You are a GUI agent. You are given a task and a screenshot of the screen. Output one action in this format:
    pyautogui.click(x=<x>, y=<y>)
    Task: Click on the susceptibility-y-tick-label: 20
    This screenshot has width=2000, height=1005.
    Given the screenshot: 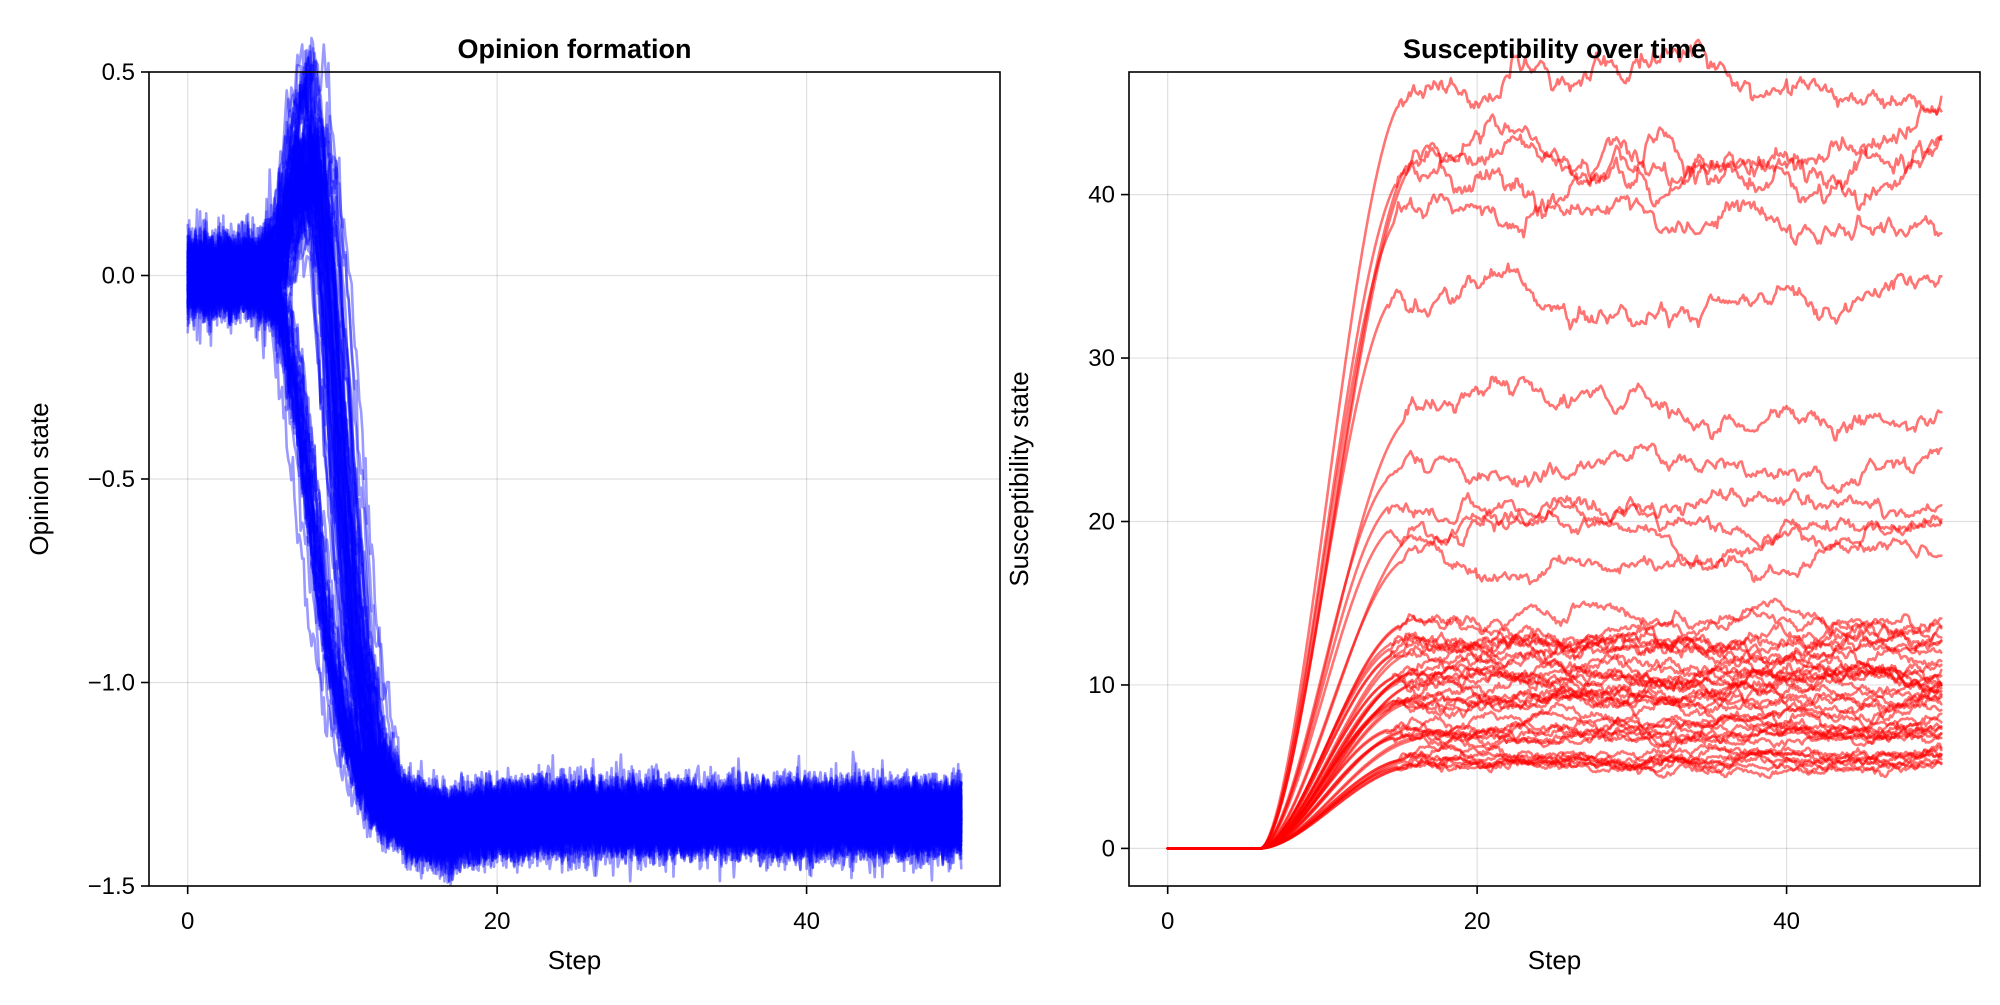 What is the action you would take?
    pyautogui.click(x=1101, y=521)
    